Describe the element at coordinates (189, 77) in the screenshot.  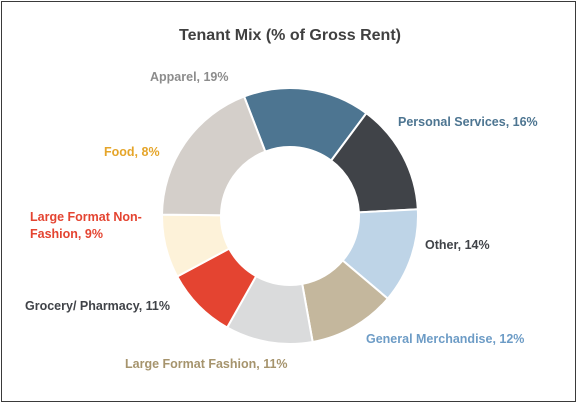
I see `slice-label-apparel: Apparel, 19%` at that location.